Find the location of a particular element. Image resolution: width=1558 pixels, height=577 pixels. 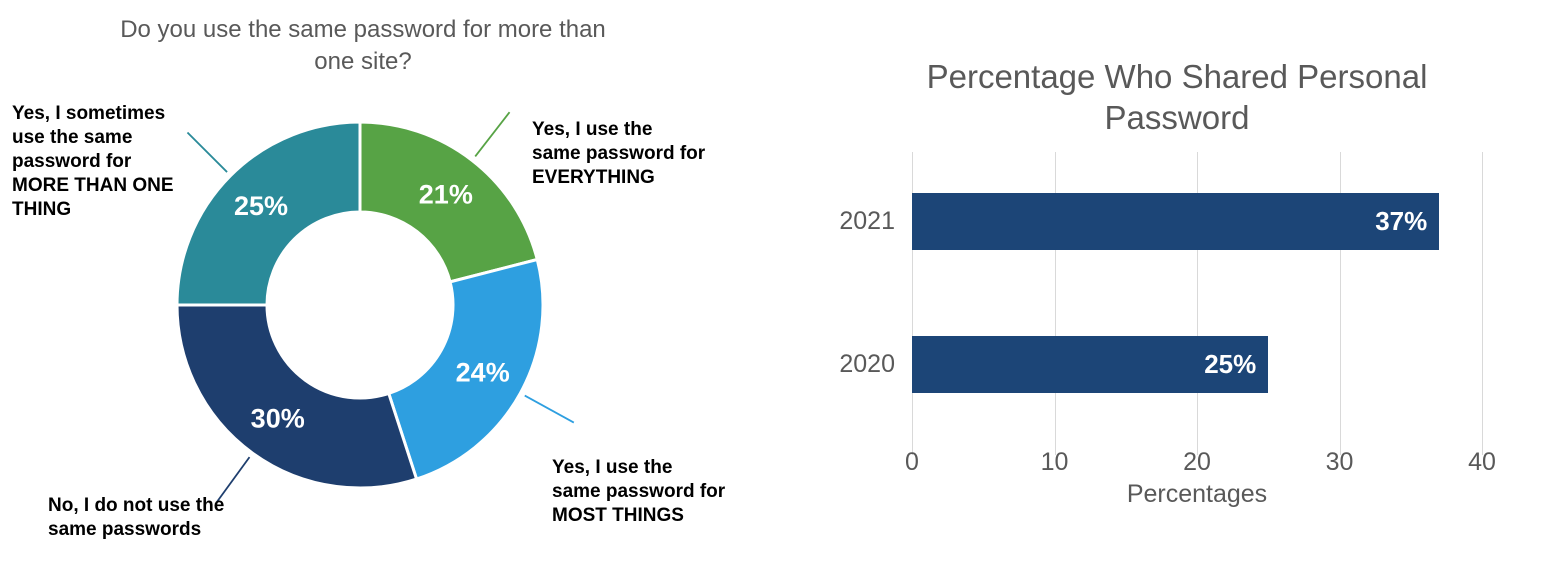

callout-bold-line: EVERYTHING is located at coordinates (593, 177).